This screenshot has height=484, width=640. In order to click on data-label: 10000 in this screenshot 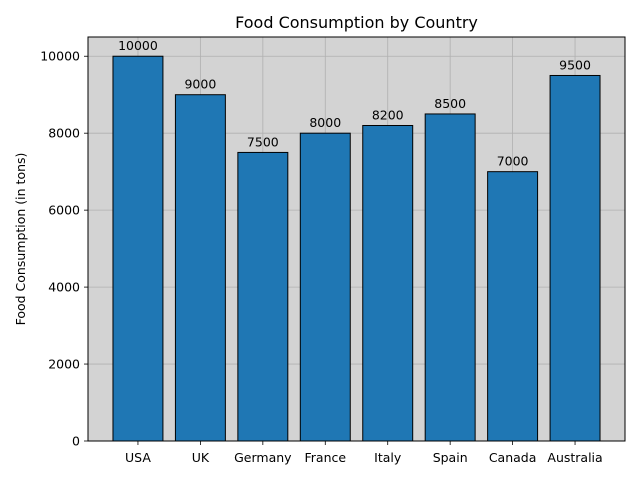, I will do `click(138, 45)`.